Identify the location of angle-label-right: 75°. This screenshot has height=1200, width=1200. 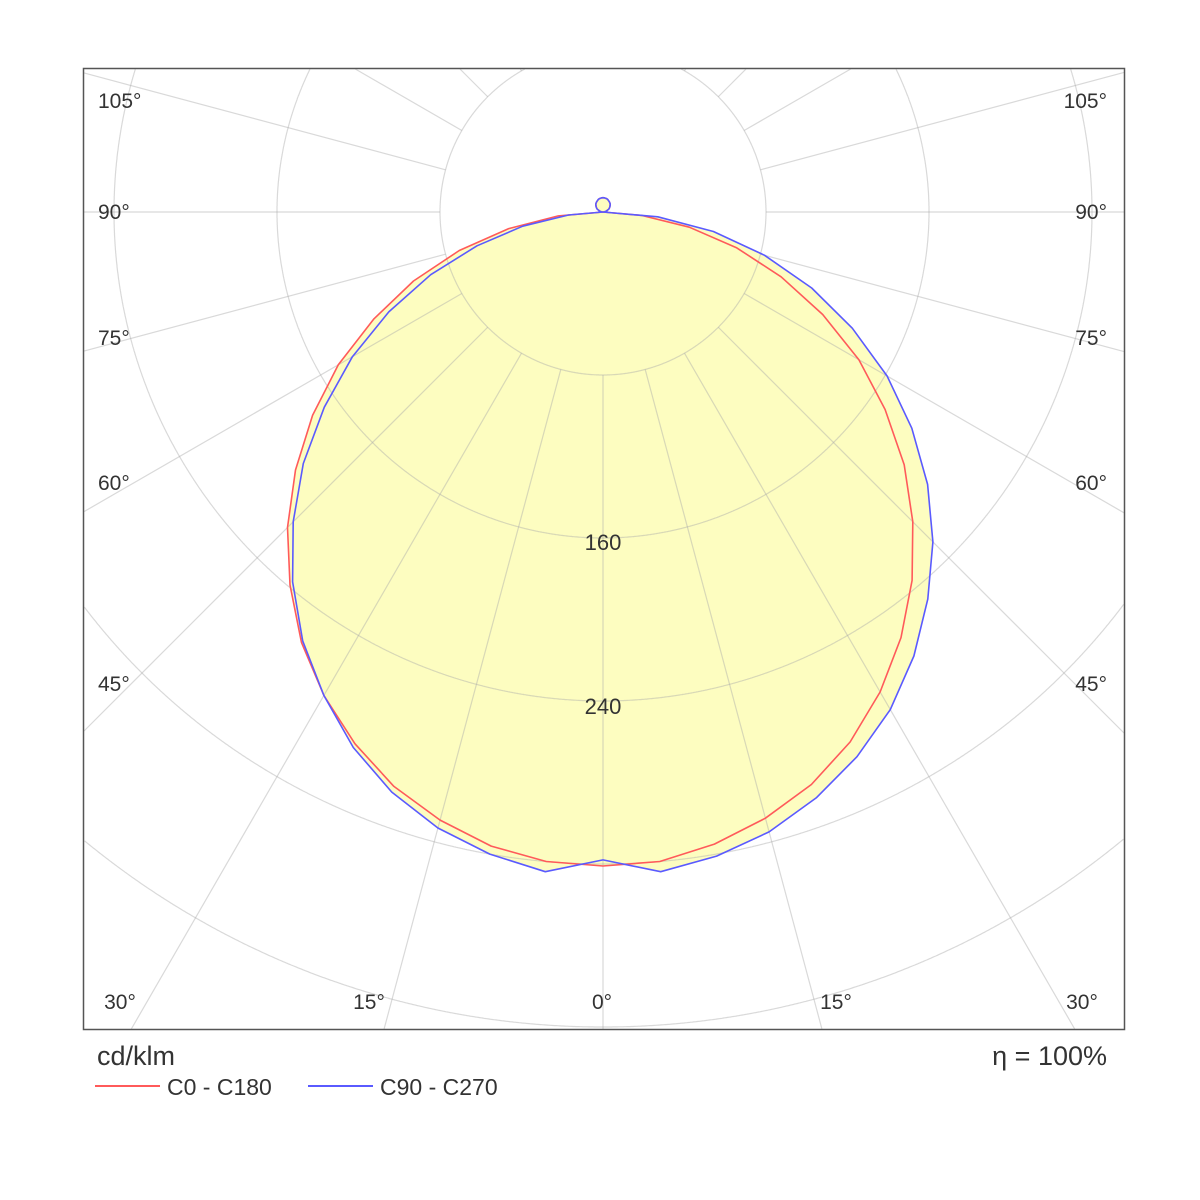
(1091, 338).